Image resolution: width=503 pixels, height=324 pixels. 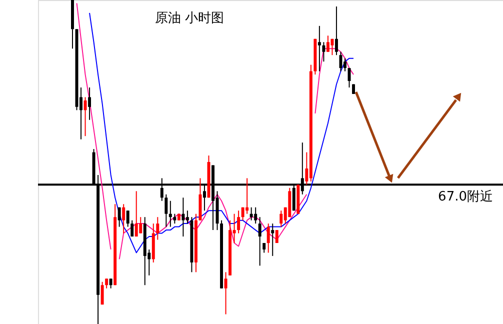 I want to click on ref-line-label: 67.0附近, so click(x=465, y=197).